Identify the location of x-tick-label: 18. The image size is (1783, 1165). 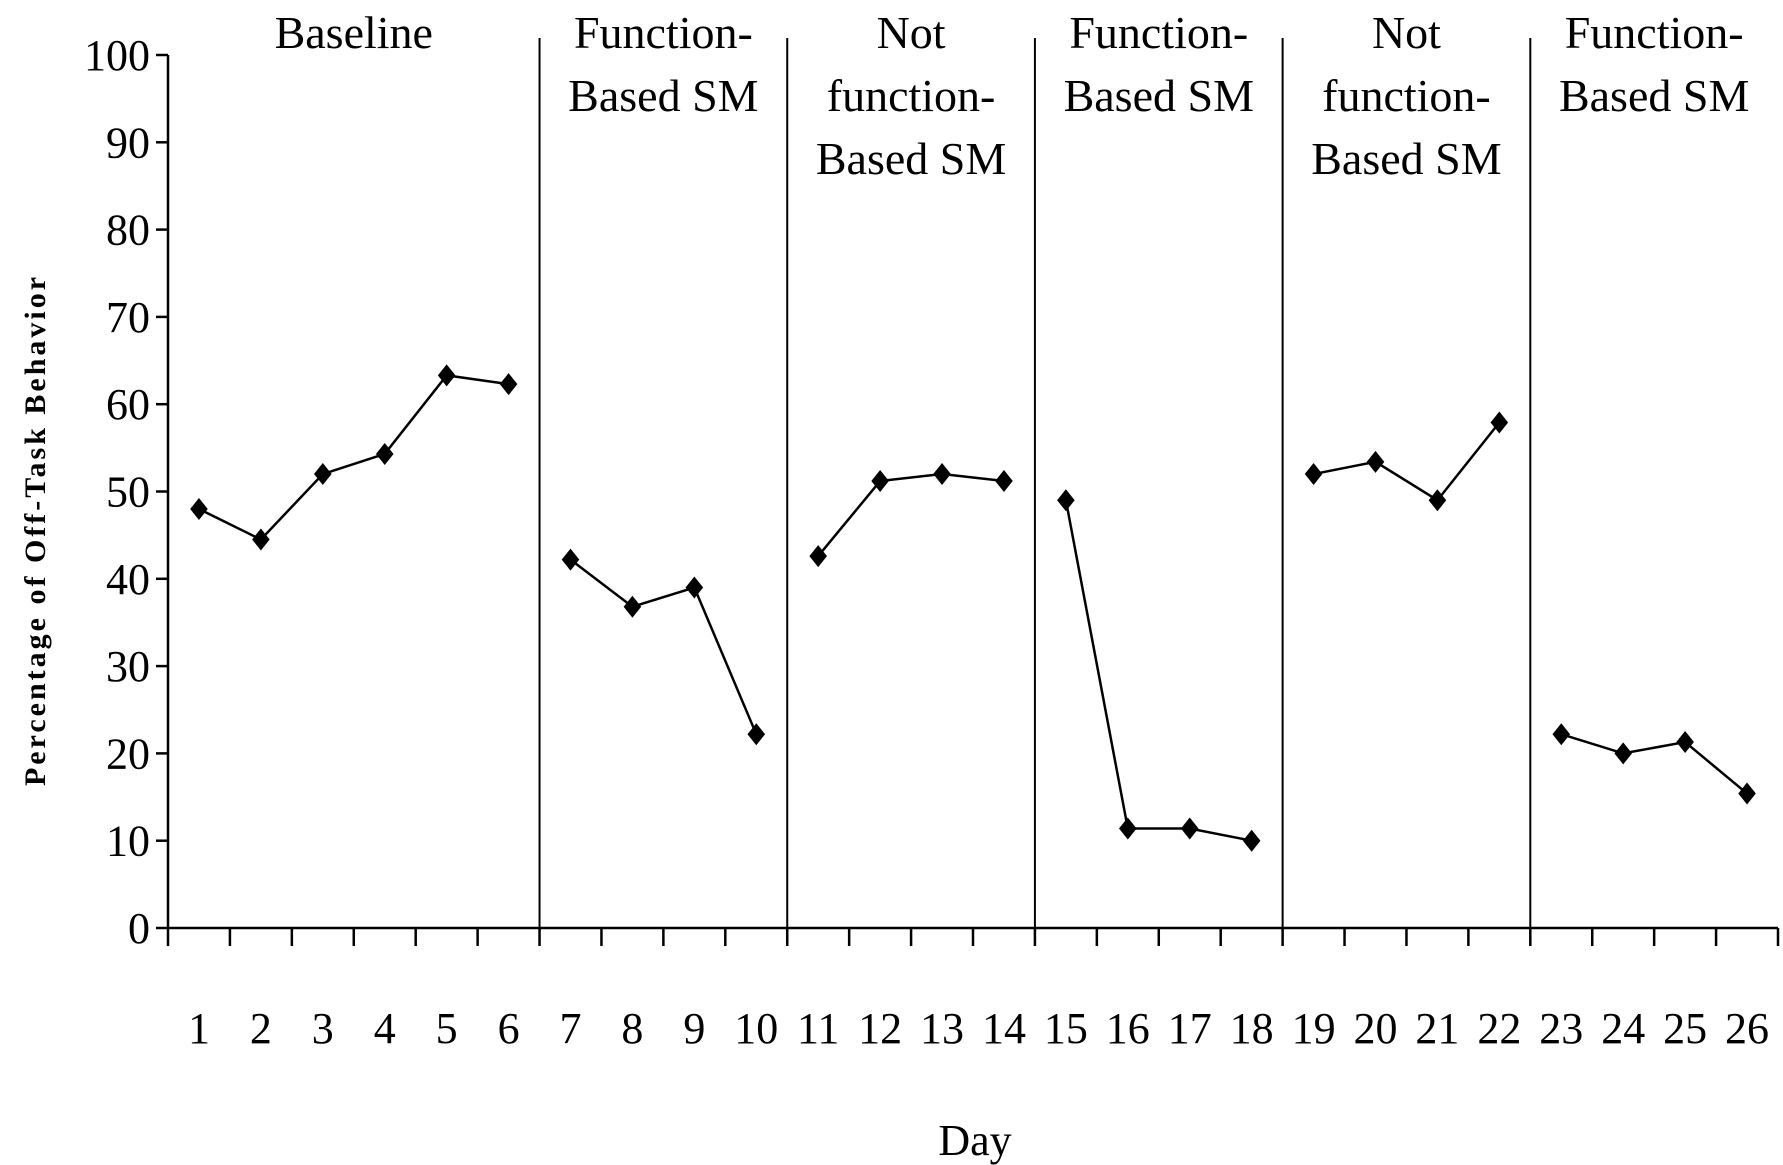
(1252, 1028).